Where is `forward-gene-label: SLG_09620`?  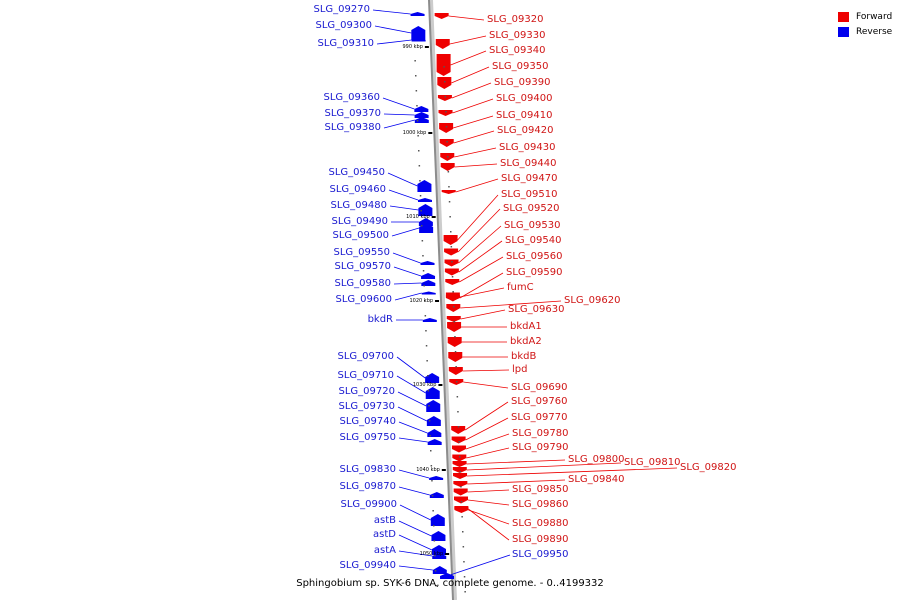
forward-gene-label: SLG_09620 is located at coordinates (592, 300).